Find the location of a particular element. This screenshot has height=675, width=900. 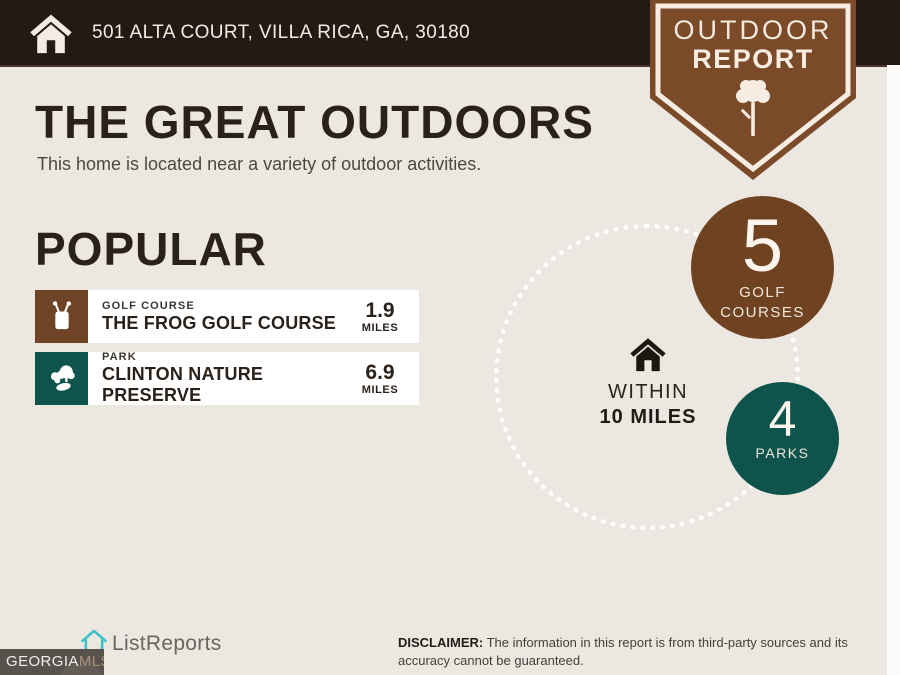

stat-bubble-golf-courses: 5 GOLF COURSES is located at coordinates (762, 267).